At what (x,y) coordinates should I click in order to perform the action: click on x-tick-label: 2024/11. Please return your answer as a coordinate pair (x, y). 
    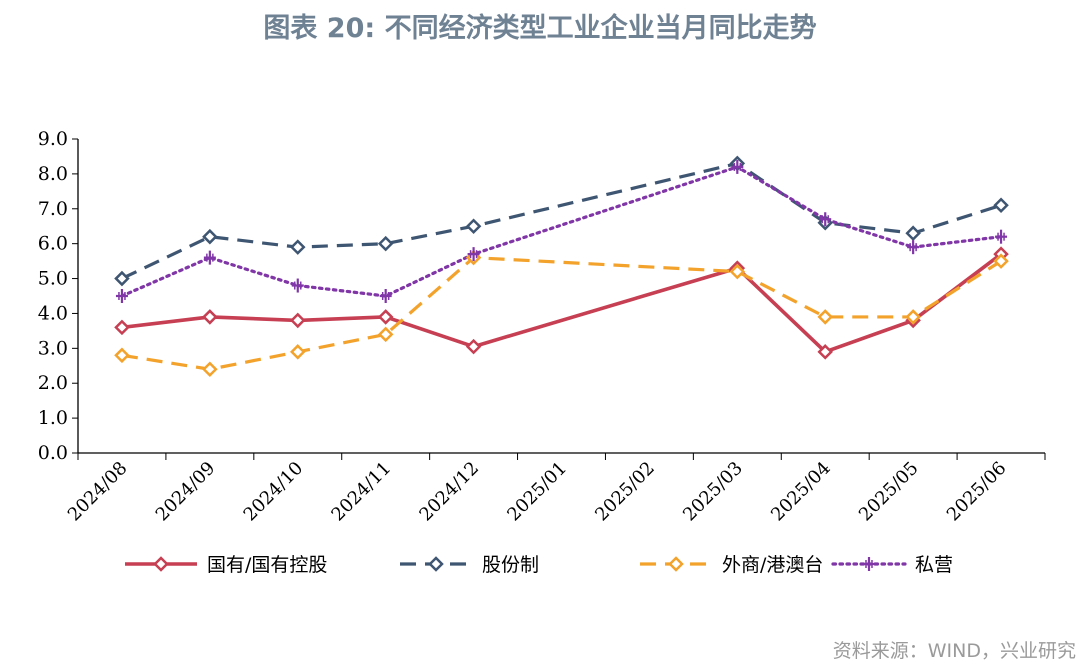
    Looking at the image, I should click on (361, 492).